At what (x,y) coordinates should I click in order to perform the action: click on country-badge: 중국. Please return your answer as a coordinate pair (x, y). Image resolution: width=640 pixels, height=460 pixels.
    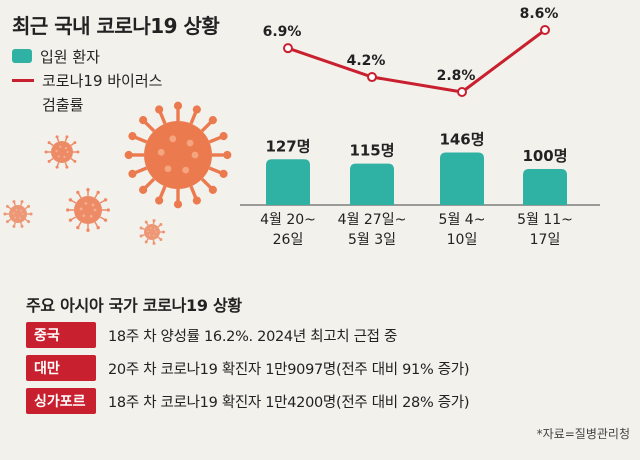
    Looking at the image, I should click on (61, 335).